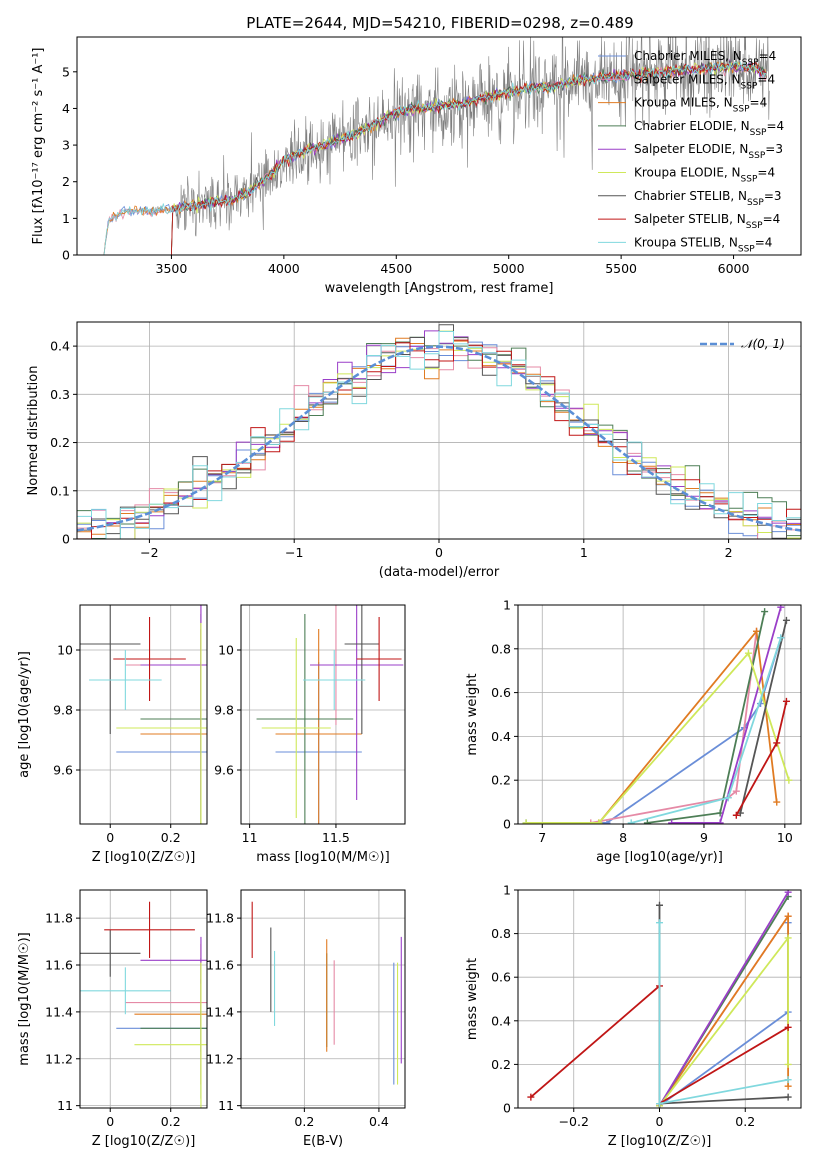 The height and width of the screenshot is (1170, 819). I want to click on mass-vs-metallicity-ylabel: mass [log10(M/M☉)], so click(24, 998).